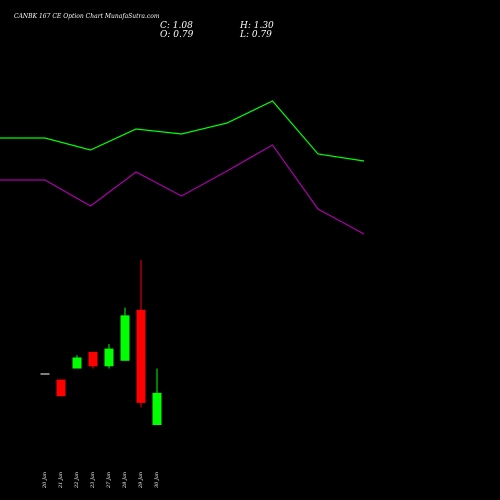 This screenshot has height=500, width=500. I want to click on x-tick-label: 29 Jan, so click(141, 480).